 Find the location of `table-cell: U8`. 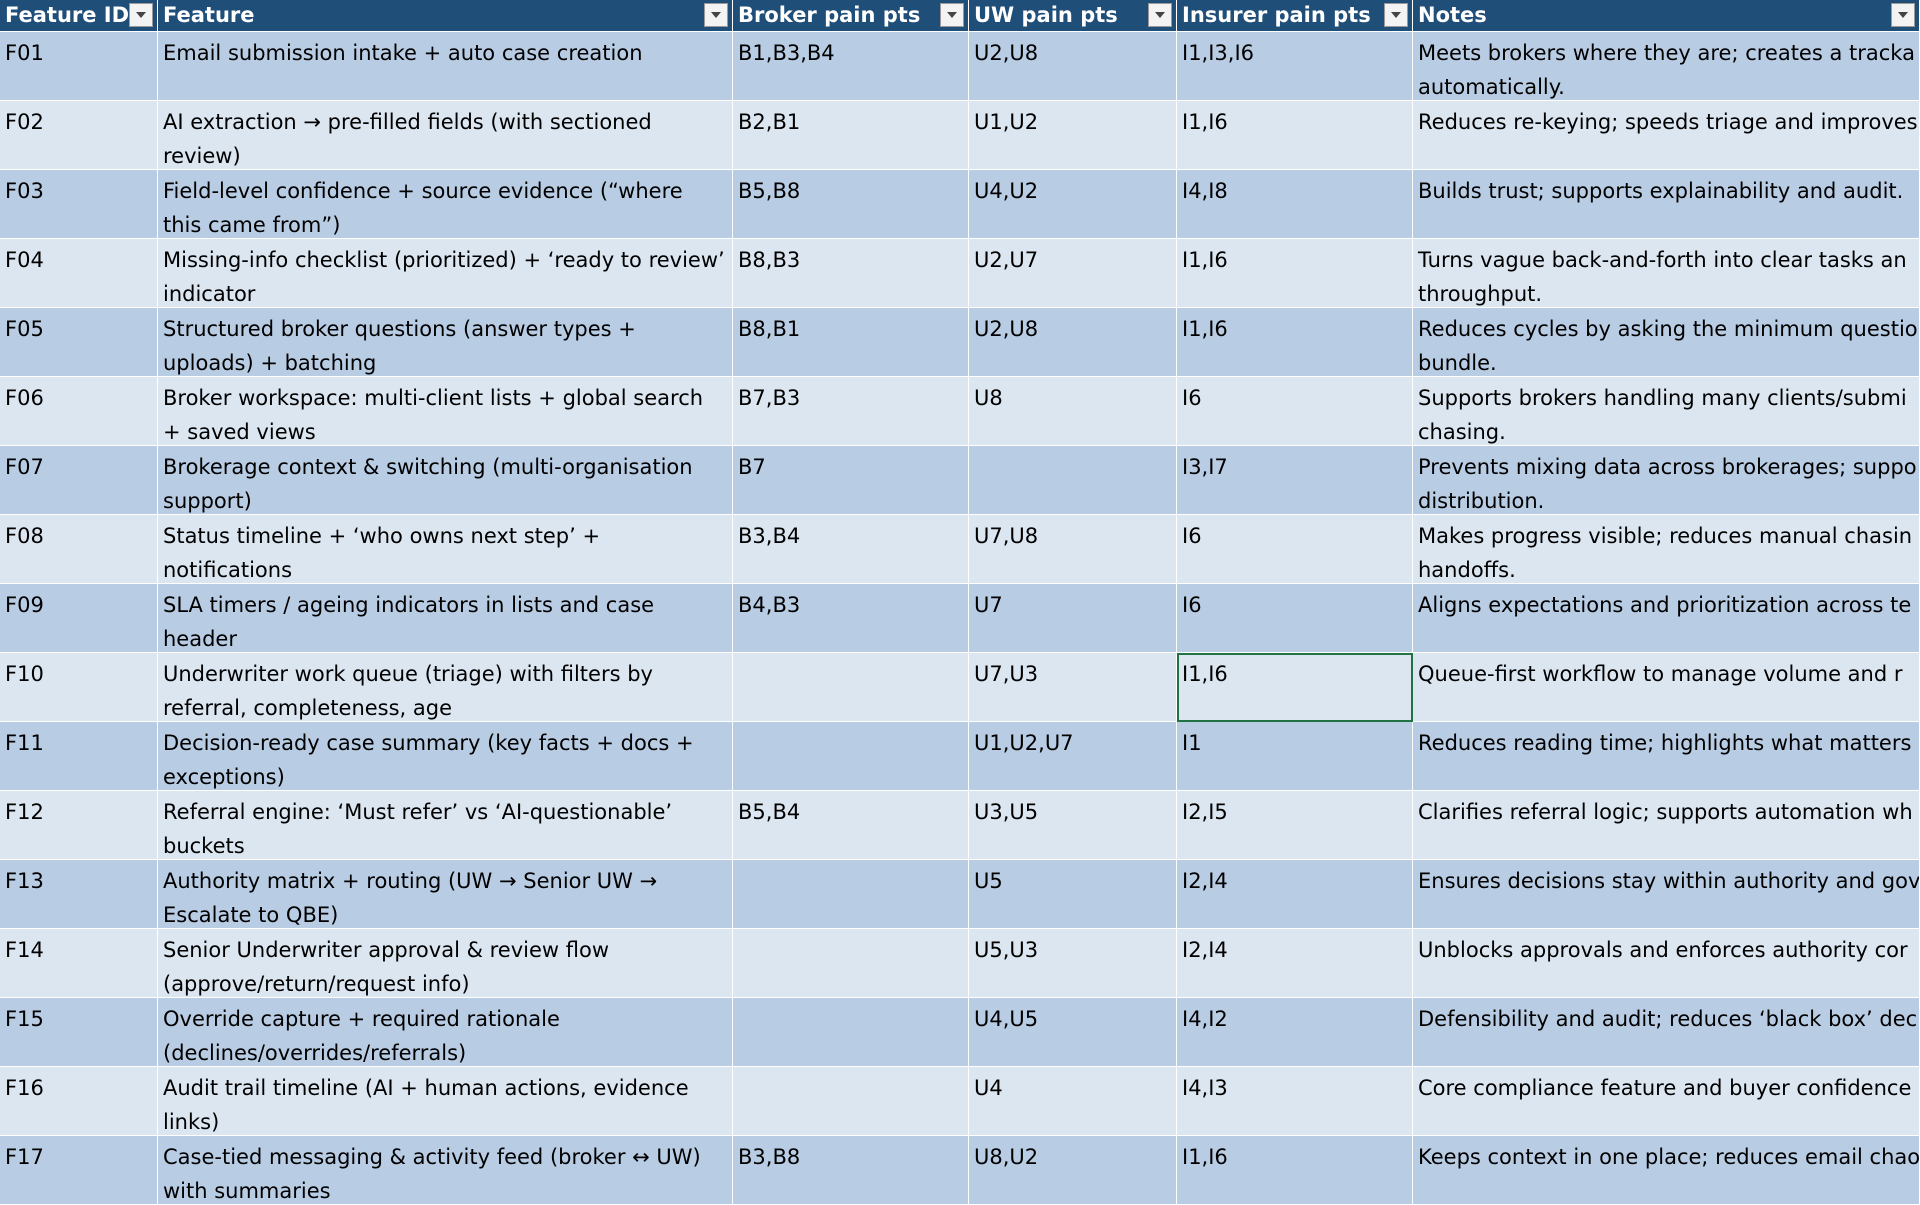

table-cell: U8 is located at coordinates (1073, 411).